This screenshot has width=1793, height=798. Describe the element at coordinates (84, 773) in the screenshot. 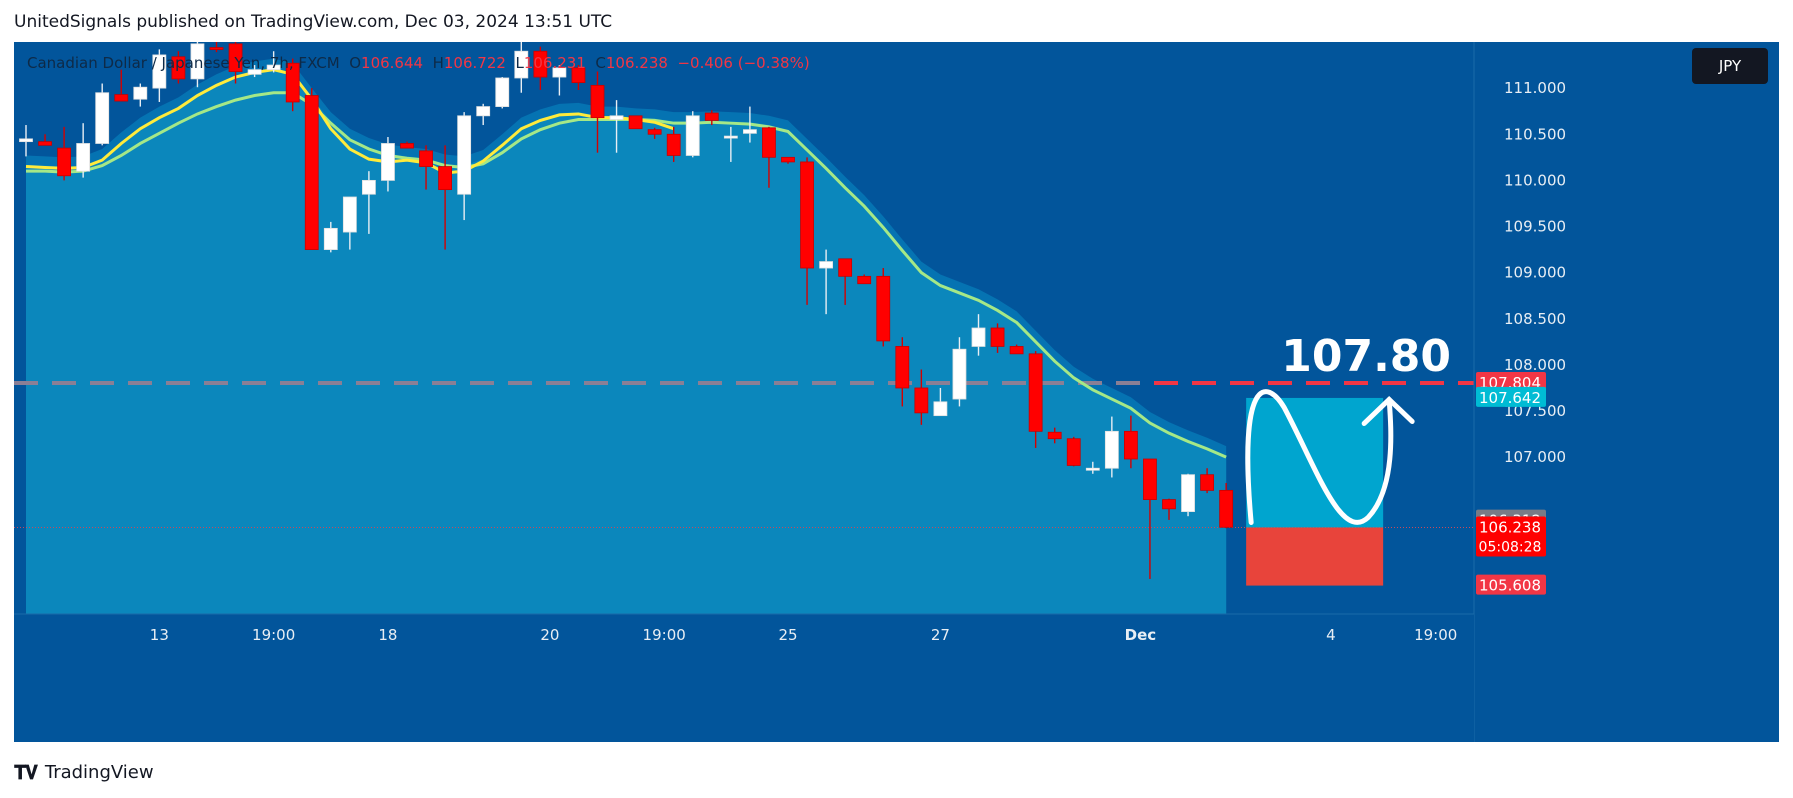

I see `footer-brand: 𝐓𝐕 TradingView` at that location.